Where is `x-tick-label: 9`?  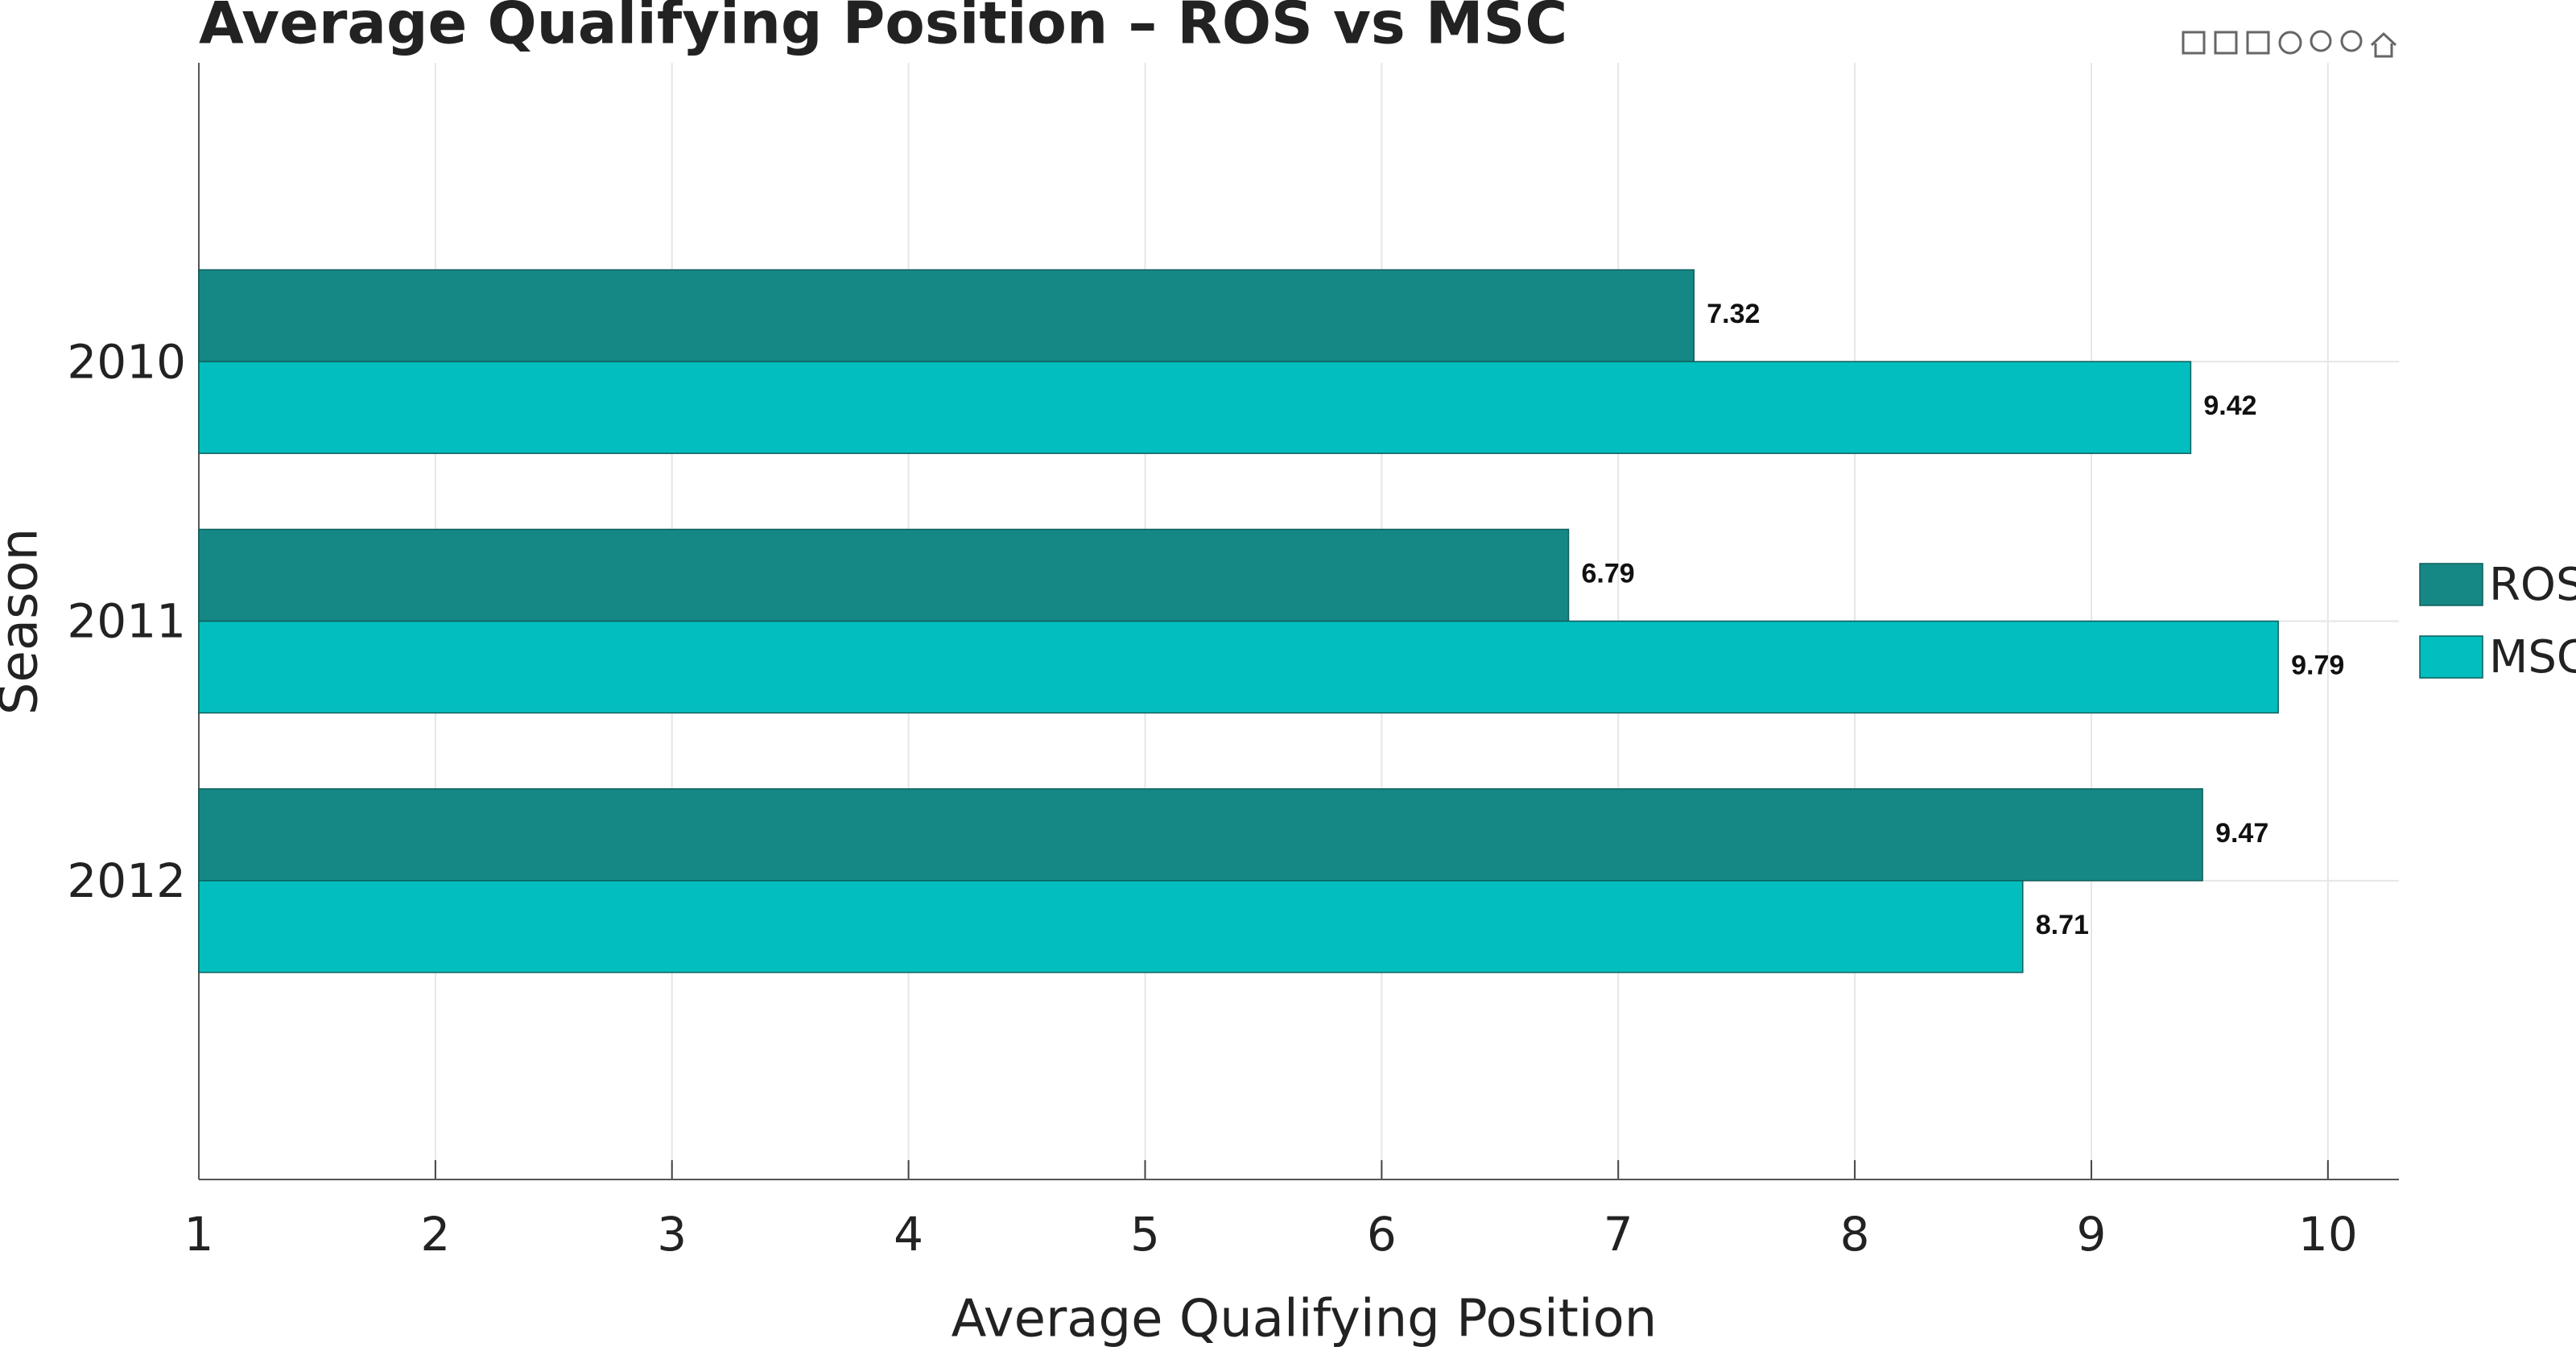
x-tick-label: 9 is located at coordinates (2092, 1234).